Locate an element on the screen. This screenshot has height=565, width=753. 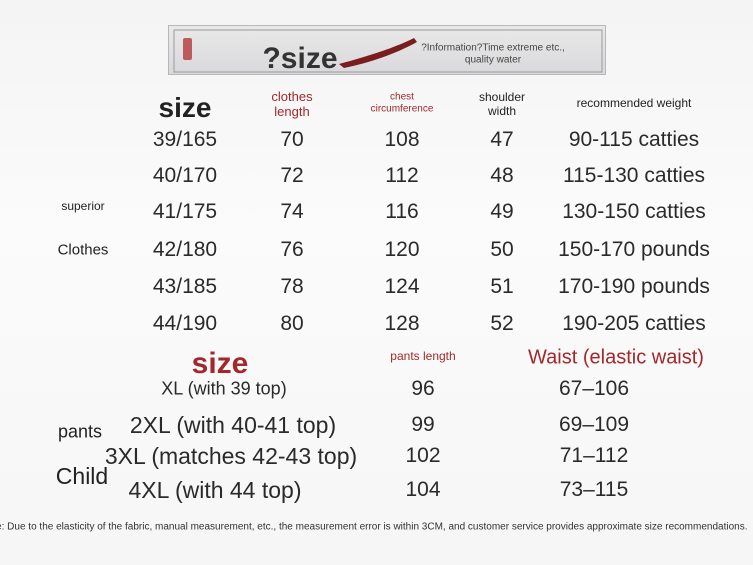
seal-icon is located at coordinates (187, 49).